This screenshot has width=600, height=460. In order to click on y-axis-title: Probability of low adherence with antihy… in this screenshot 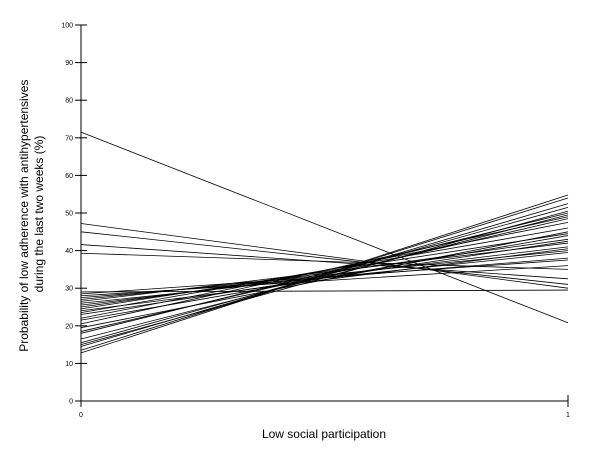, I will do `click(31, 214)`.